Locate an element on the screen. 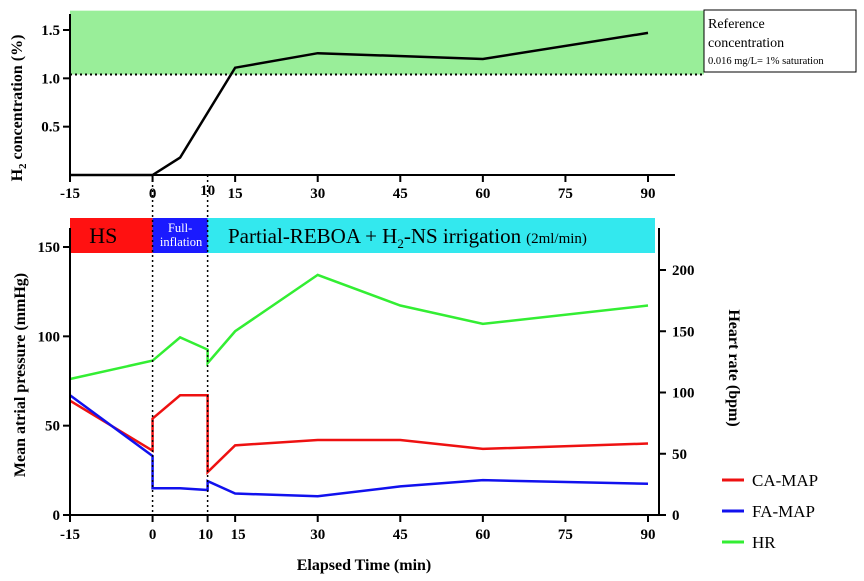 The image size is (864, 581). phase-full-inflation-band is located at coordinates (180, 235).